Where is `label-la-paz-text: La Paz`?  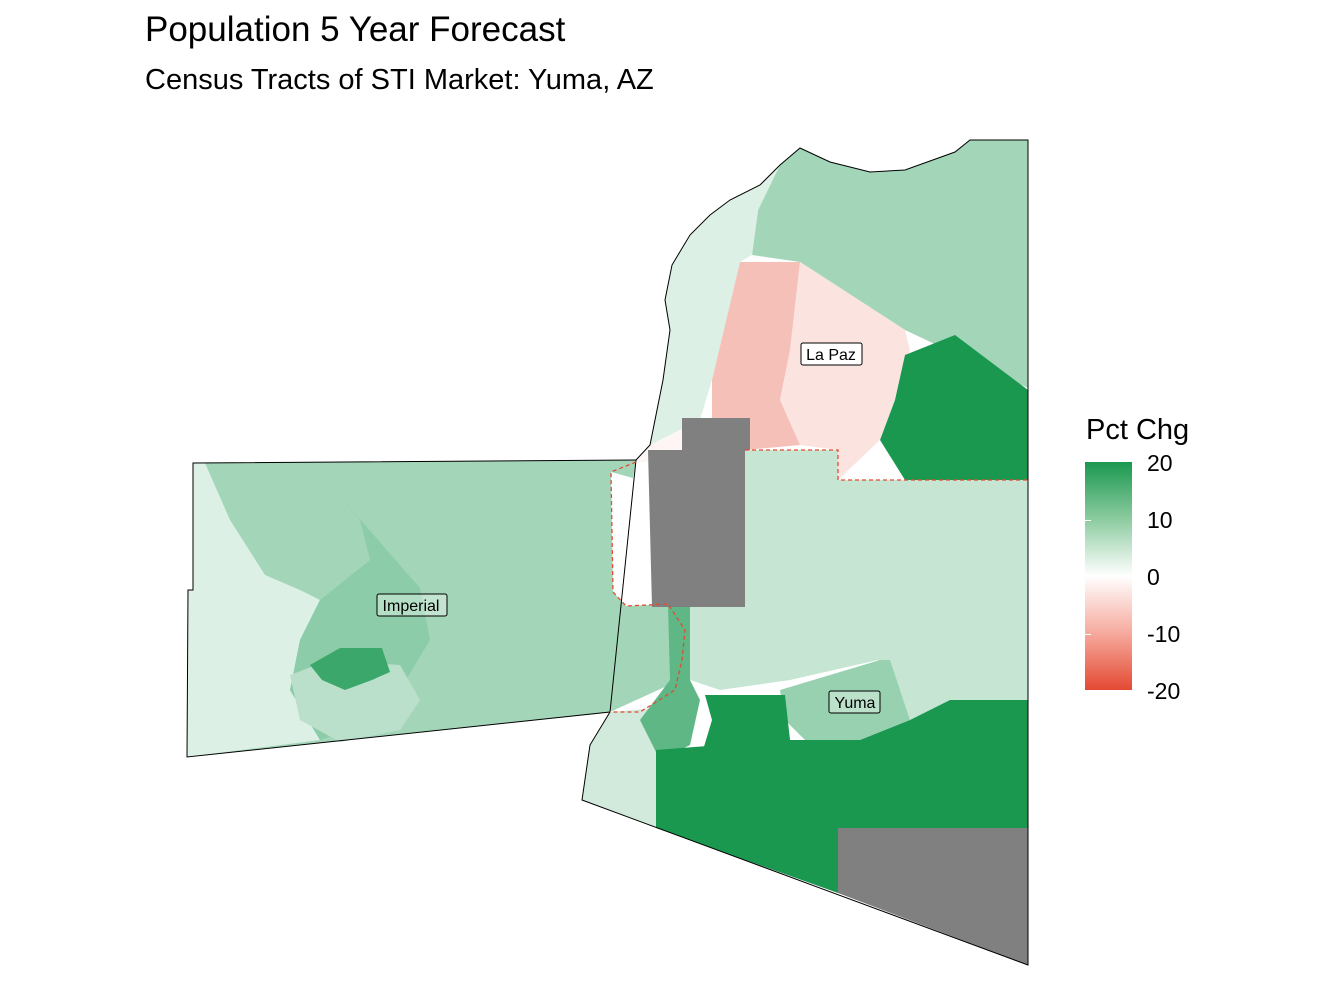
label-la-paz-text: La Paz is located at coordinates (831, 355).